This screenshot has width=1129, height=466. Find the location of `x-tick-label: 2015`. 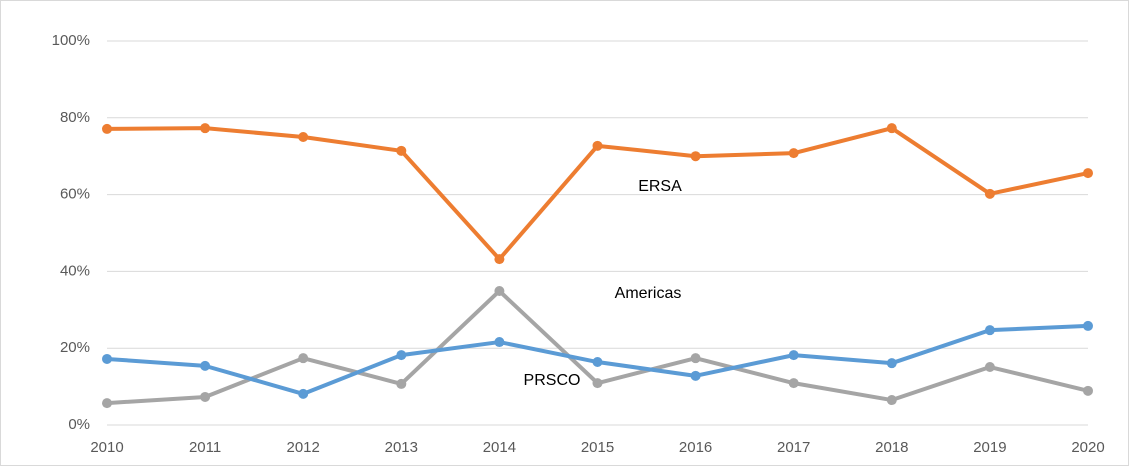

x-tick-label: 2015 is located at coordinates (597, 447).